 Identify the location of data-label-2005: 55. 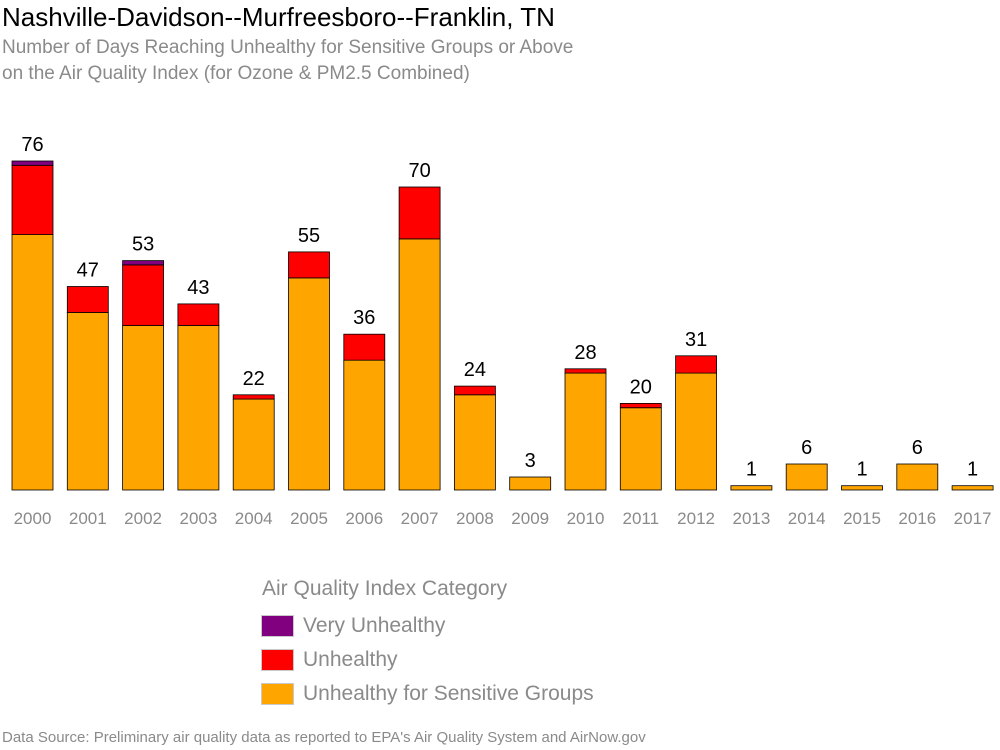
(309, 236).